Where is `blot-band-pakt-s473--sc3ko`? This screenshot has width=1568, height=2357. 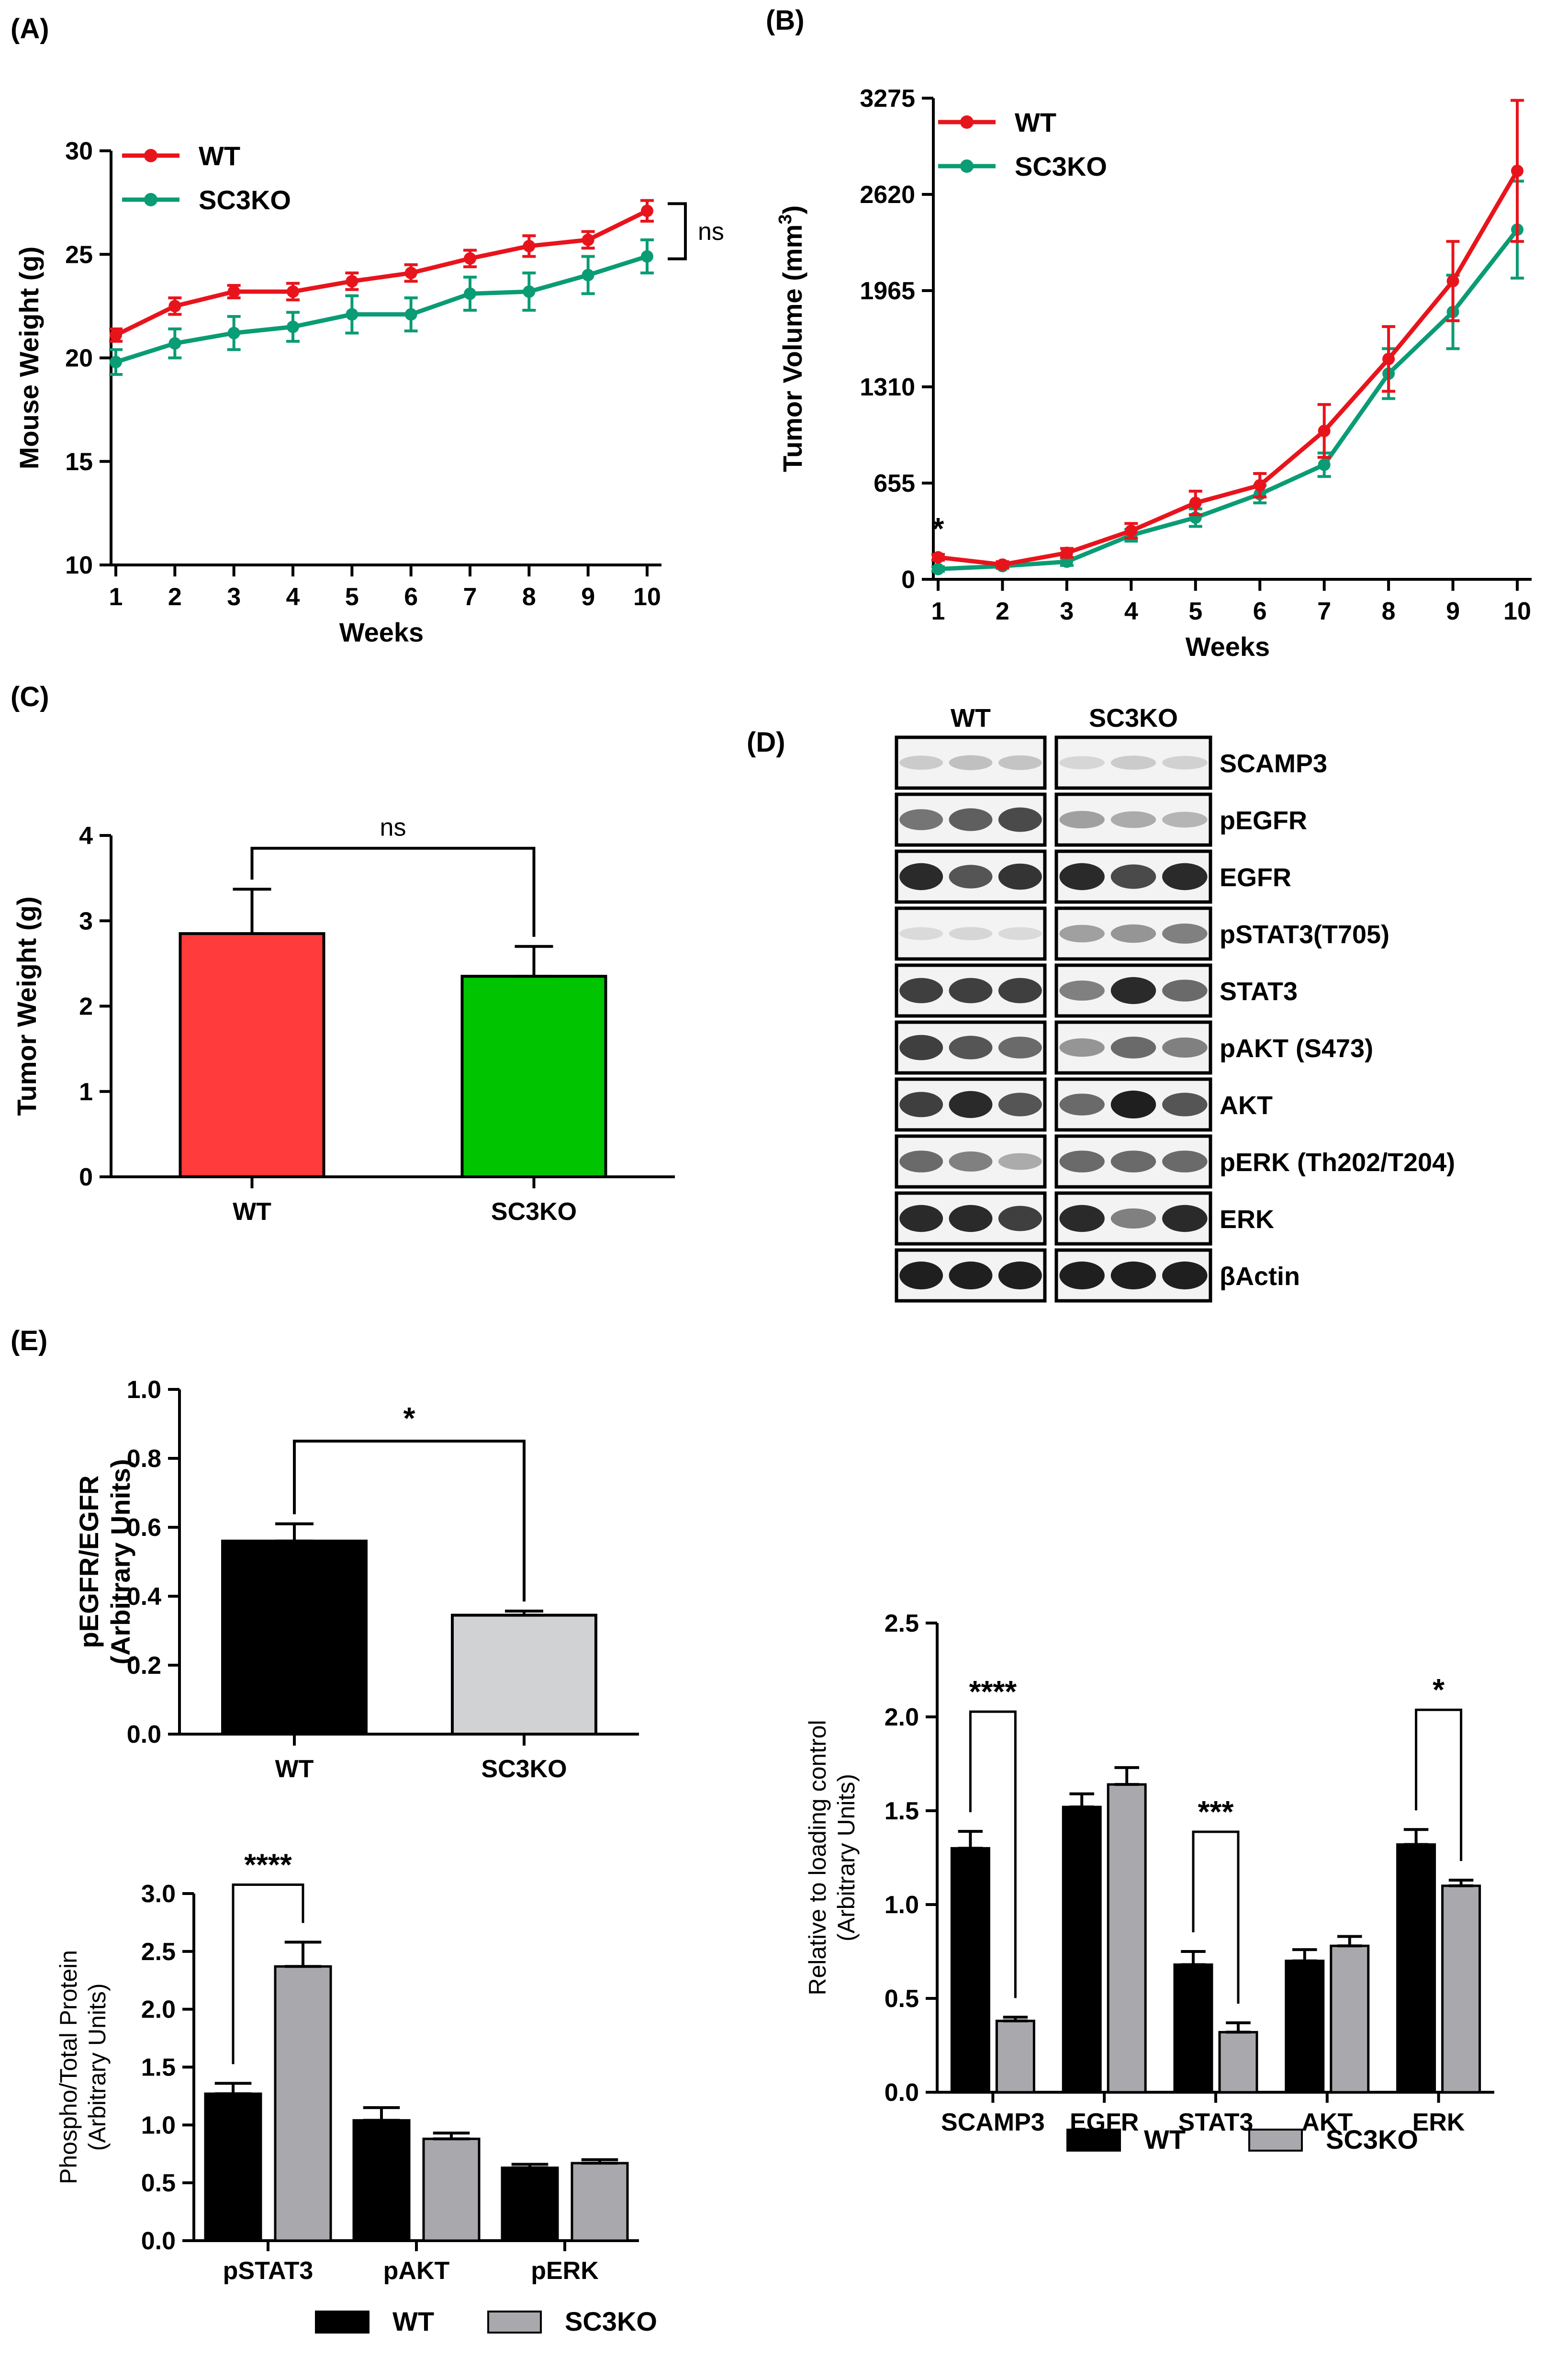 blot-band-pakt-s473--sc3ko is located at coordinates (1185, 1048).